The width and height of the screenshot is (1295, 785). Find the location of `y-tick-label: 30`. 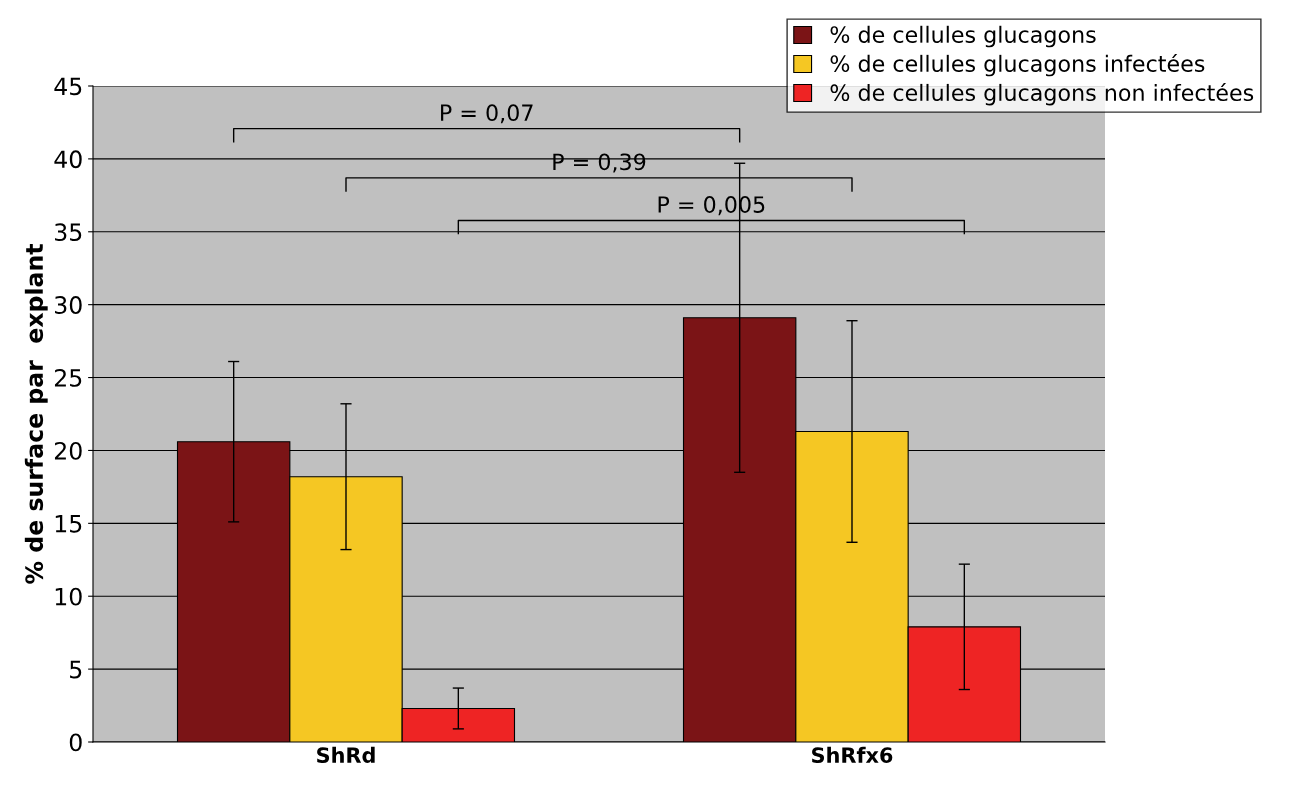

y-tick-label: 30 is located at coordinates (68, 305).